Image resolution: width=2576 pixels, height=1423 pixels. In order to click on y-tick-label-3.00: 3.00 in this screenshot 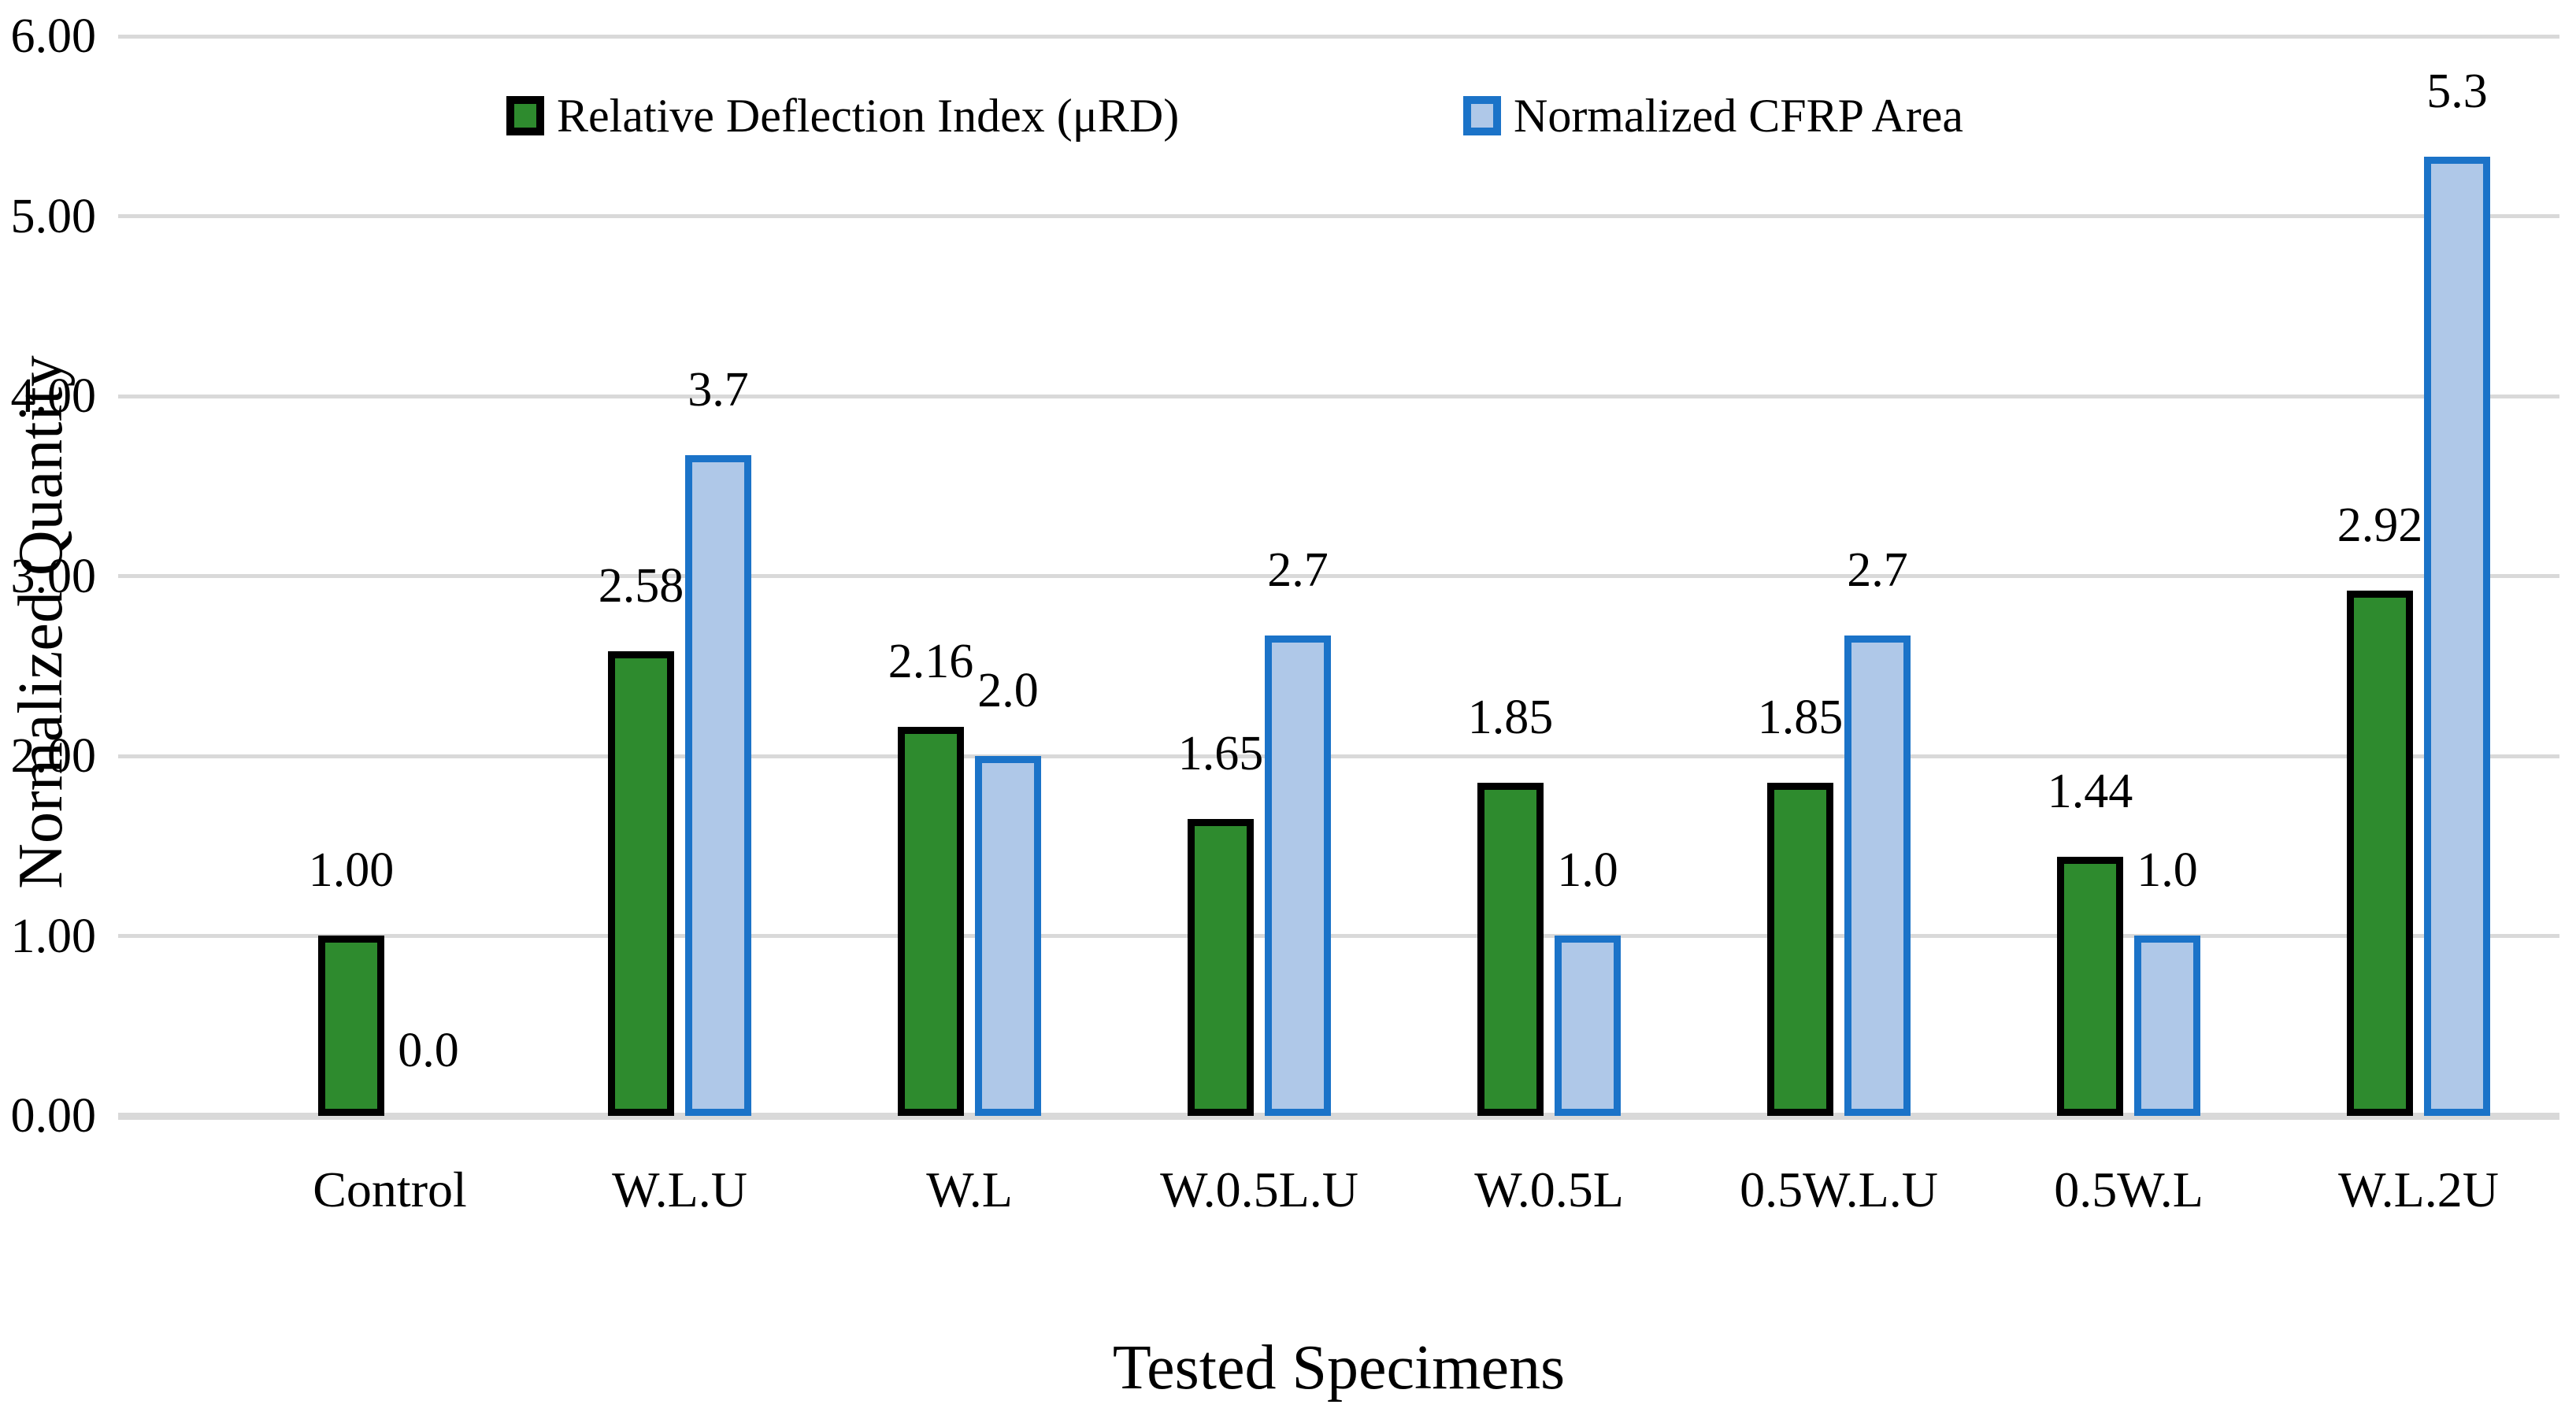, I will do `click(53, 576)`.